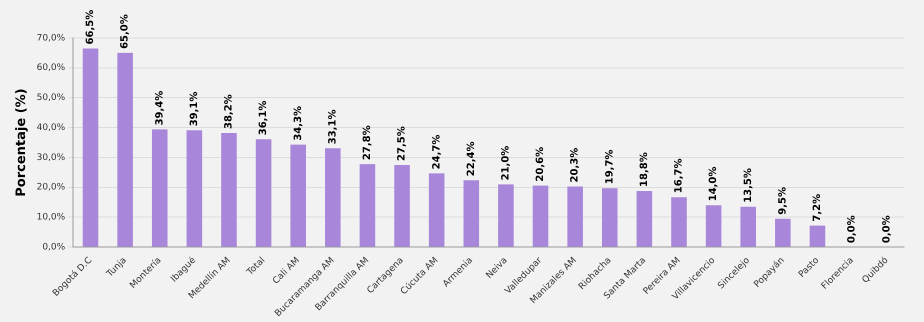 The image size is (924, 322). I want to click on data-label: 18,8%, so click(644, 169).